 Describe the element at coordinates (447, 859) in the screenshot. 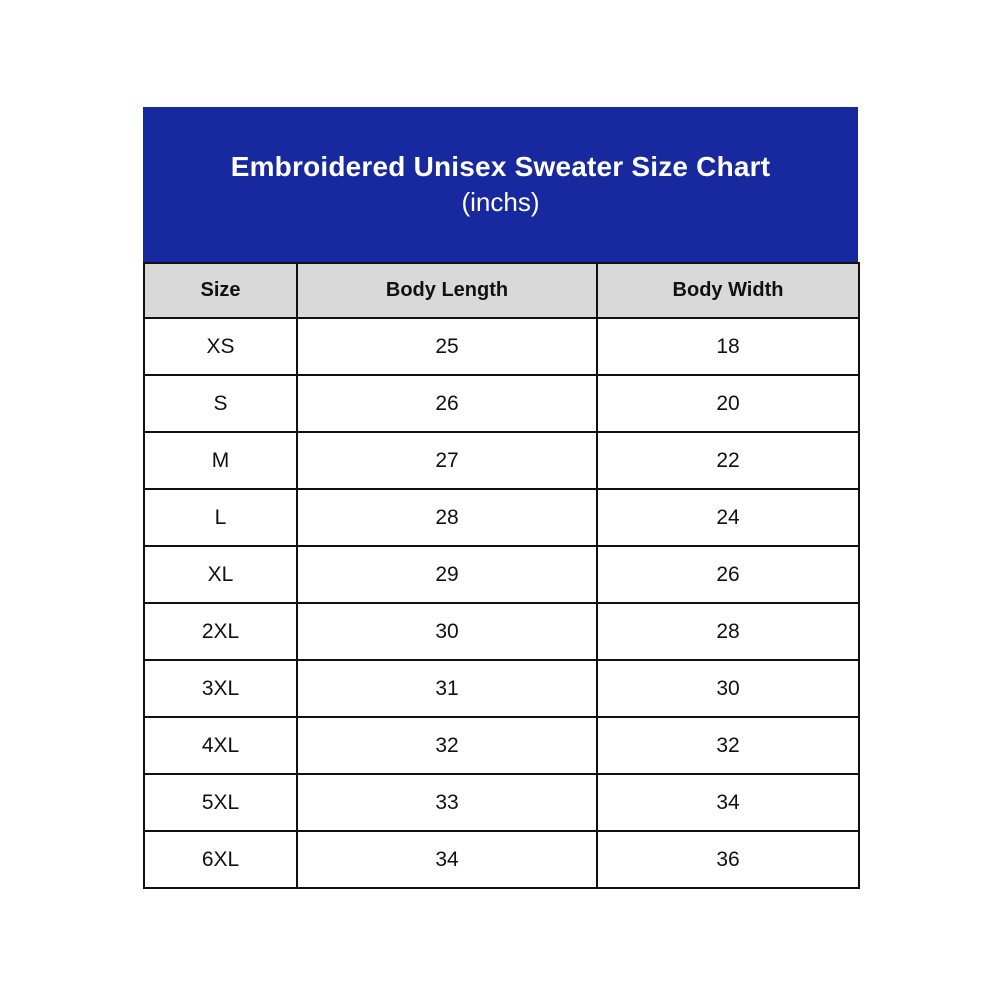

I see `body-length-cell: 34` at that location.